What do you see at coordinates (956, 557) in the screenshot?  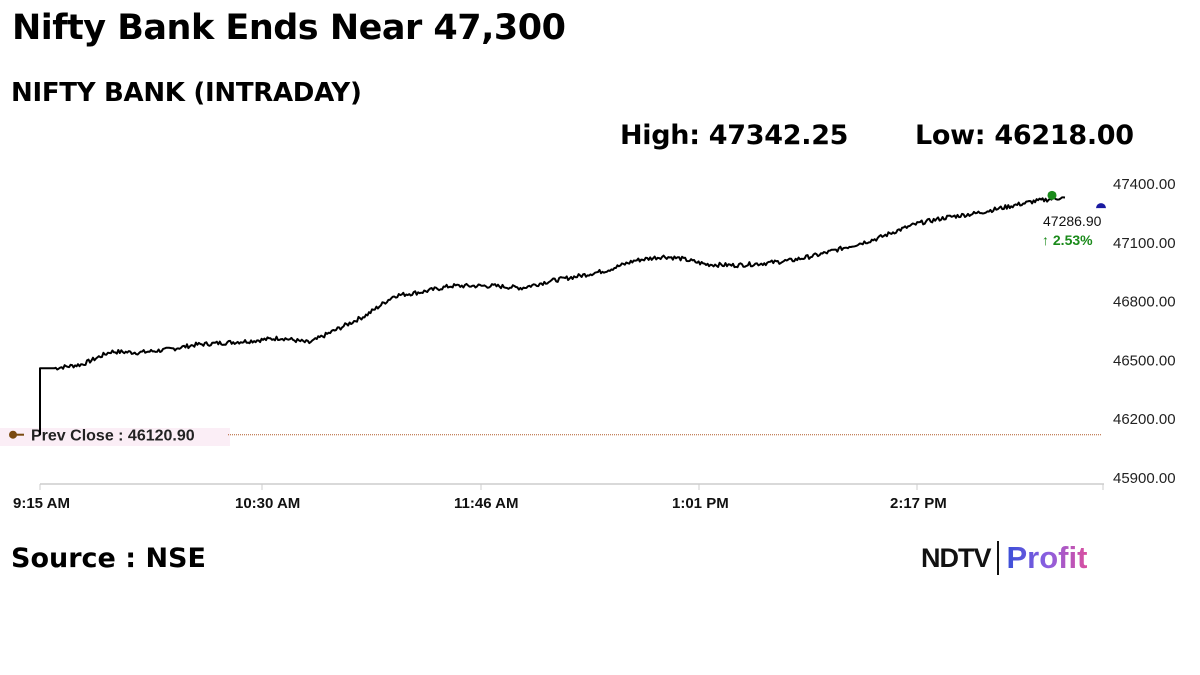 I see `logo-ndtv: NDTV` at bounding box center [956, 557].